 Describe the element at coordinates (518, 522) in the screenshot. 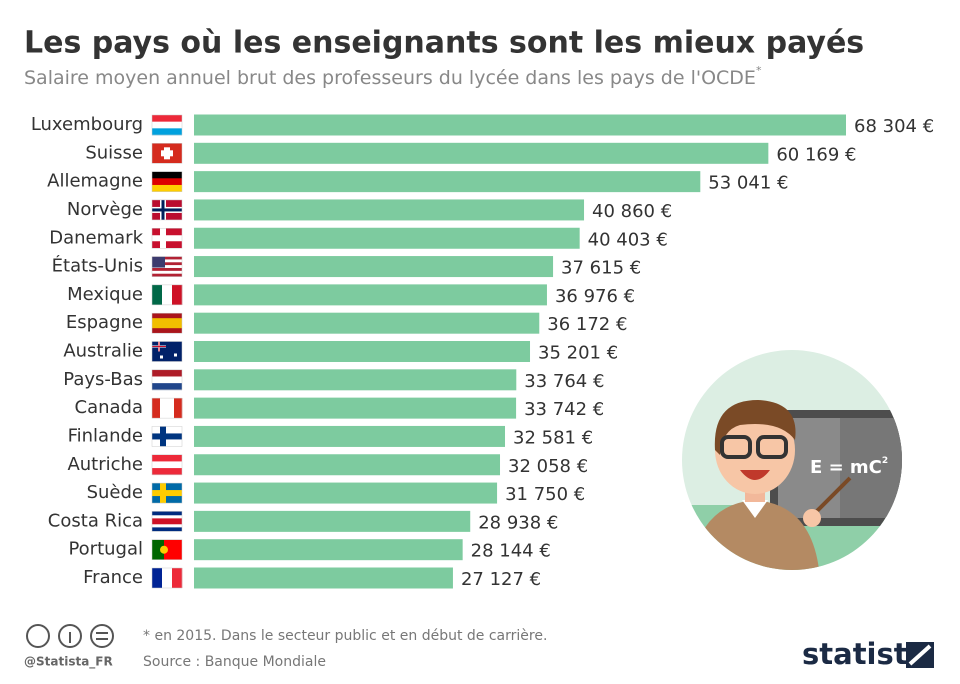

I see `value-label: 28 938 €` at that location.